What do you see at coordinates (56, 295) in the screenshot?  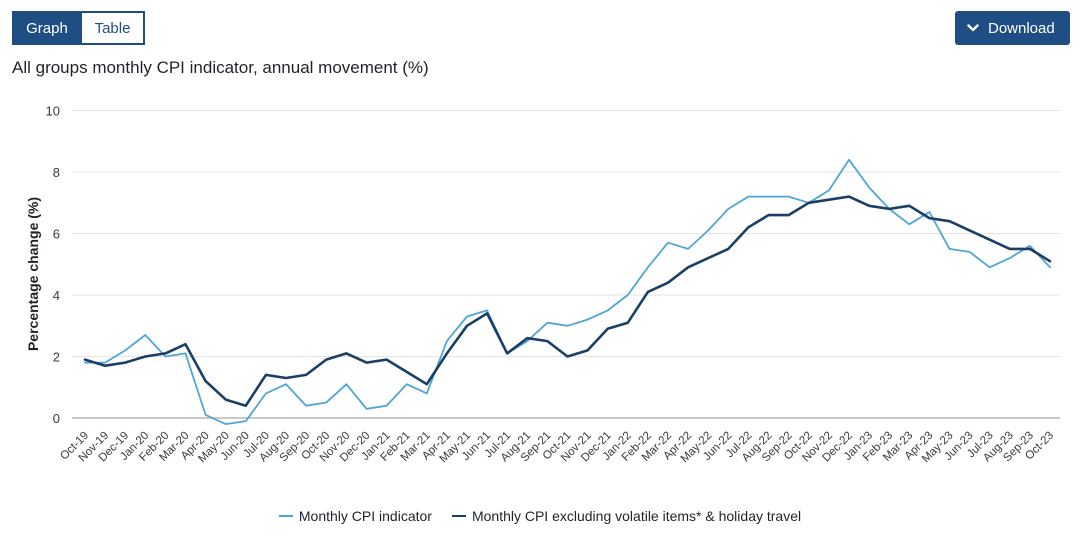 I see `y-tick-label: 4` at bounding box center [56, 295].